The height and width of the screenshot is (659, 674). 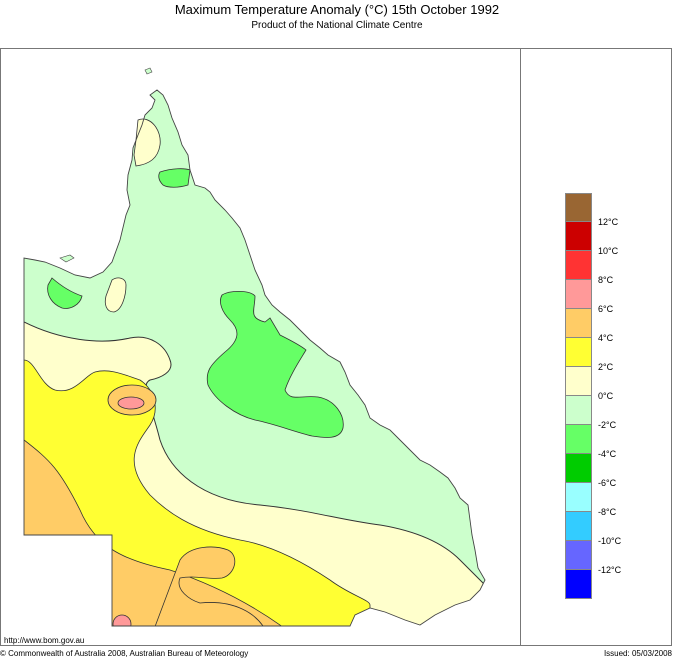 I want to click on region-6-8-central, so click(x=131, y=403).